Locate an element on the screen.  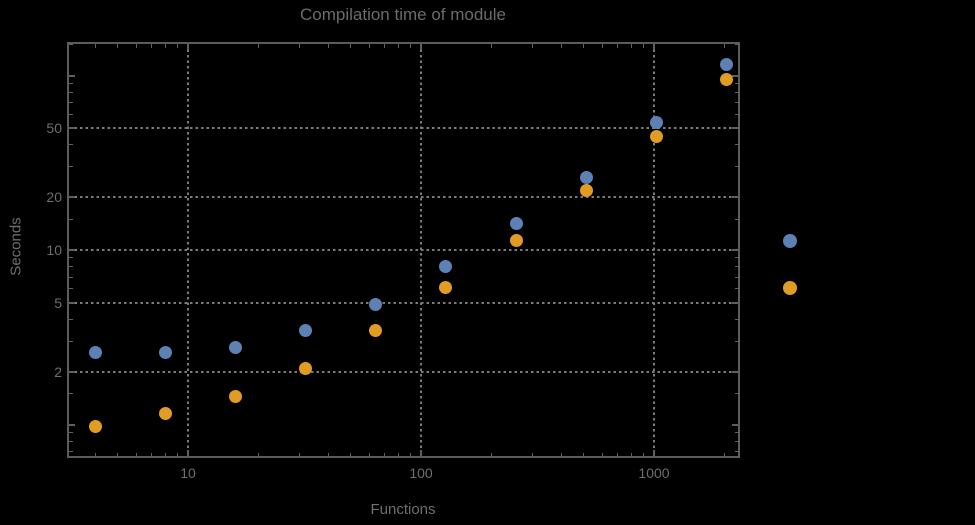
y-minor-tick-0.7-right is located at coordinates (736, 452).